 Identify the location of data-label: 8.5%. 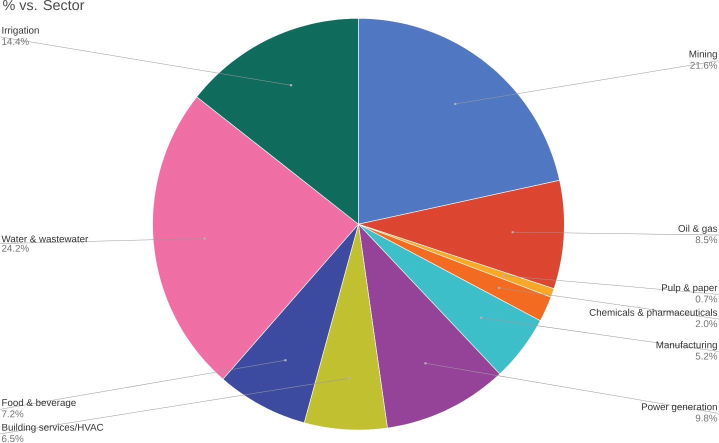
(707, 240).